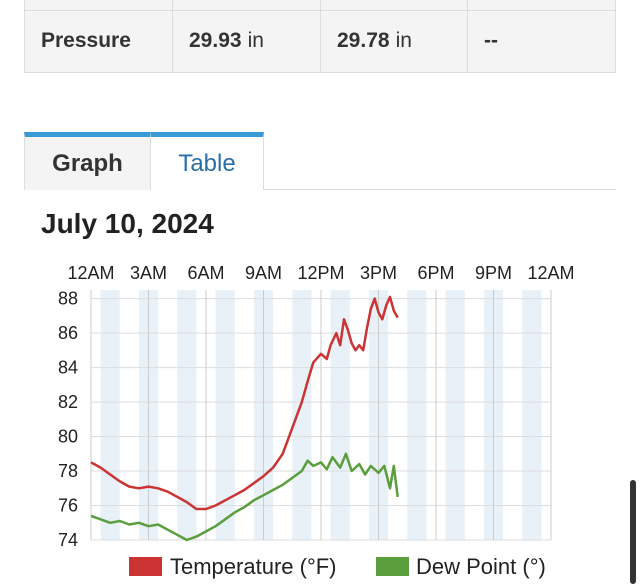 The width and height of the screenshot is (640, 584). Describe the element at coordinates (403, 40) in the screenshot. I see `pressure-low-unit: in` at that location.